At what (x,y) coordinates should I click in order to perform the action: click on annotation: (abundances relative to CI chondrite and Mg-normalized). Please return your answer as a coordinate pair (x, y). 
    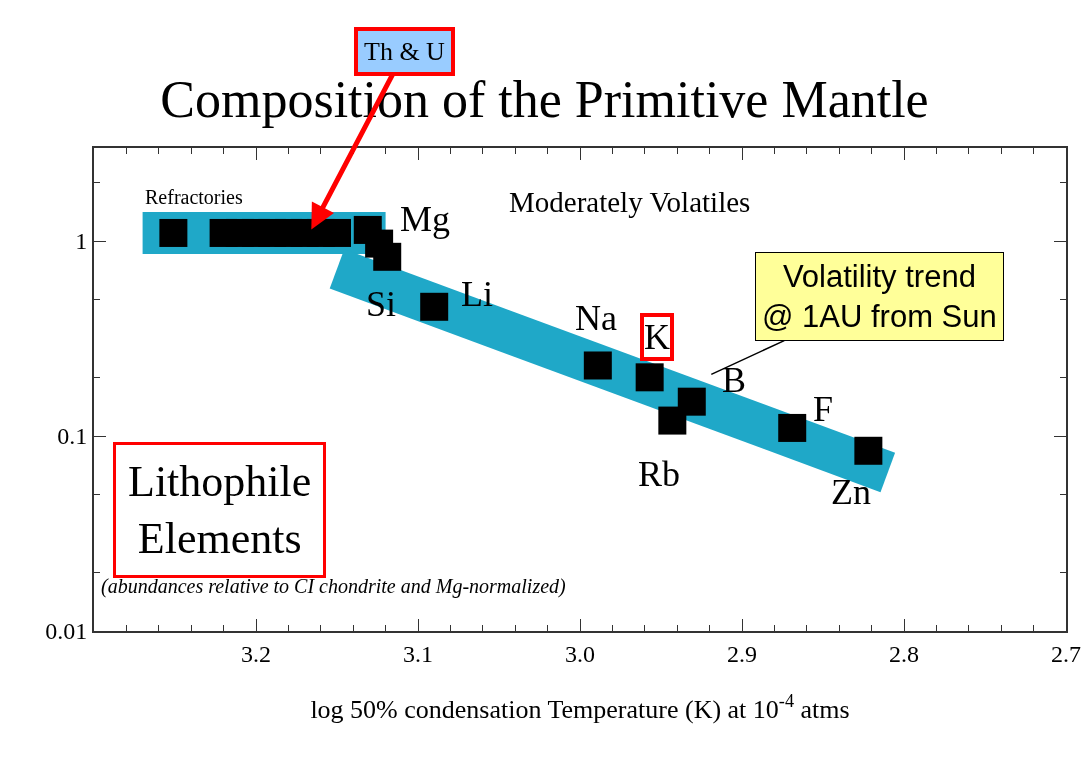
    Looking at the image, I should click on (334, 586).